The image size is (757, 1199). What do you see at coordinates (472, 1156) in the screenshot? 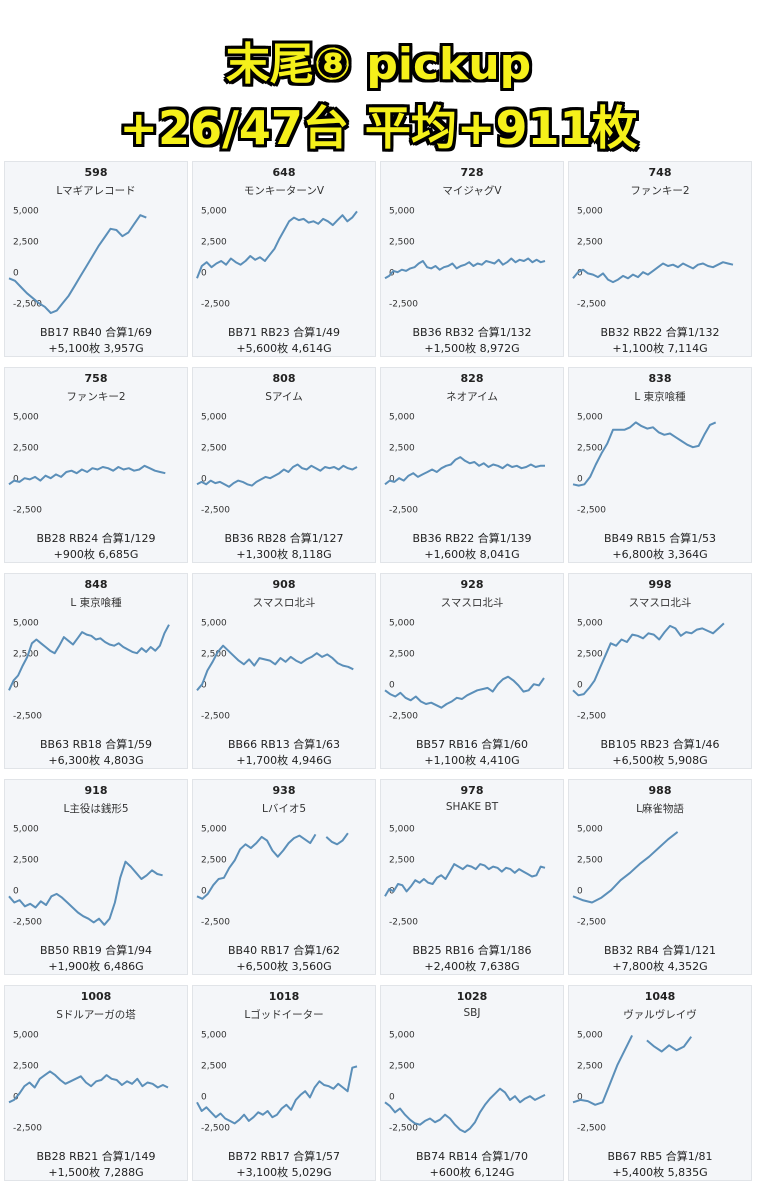
I see `bonus-stats: BB74 RB14 合算1/70` at bounding box center [472, 1156].